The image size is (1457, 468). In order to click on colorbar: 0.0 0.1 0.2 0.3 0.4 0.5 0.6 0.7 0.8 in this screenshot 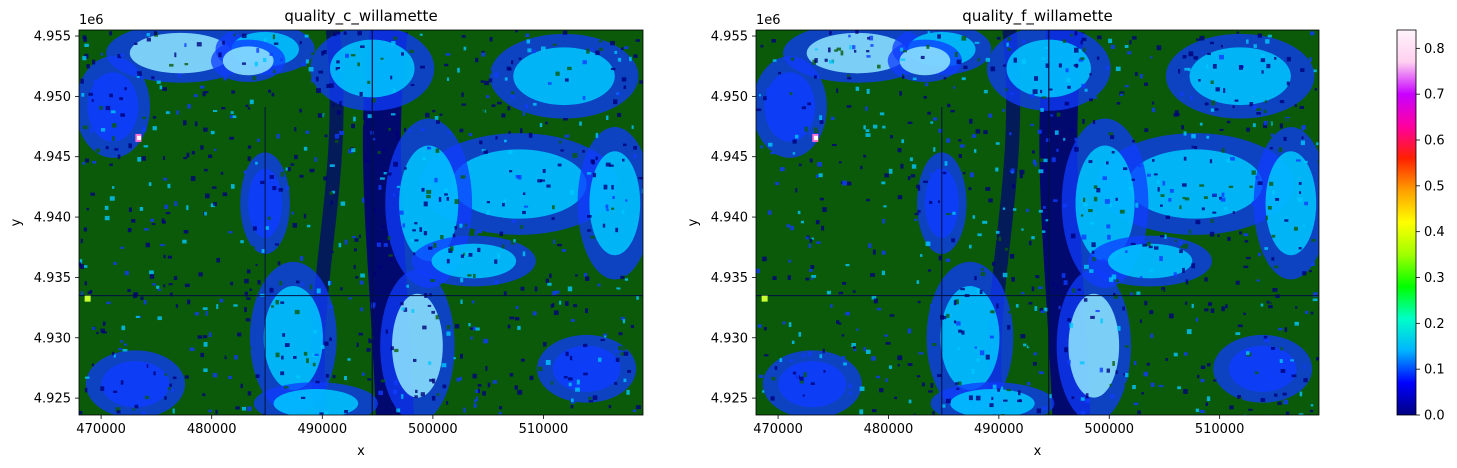, I will do `click(1420, 226)`.